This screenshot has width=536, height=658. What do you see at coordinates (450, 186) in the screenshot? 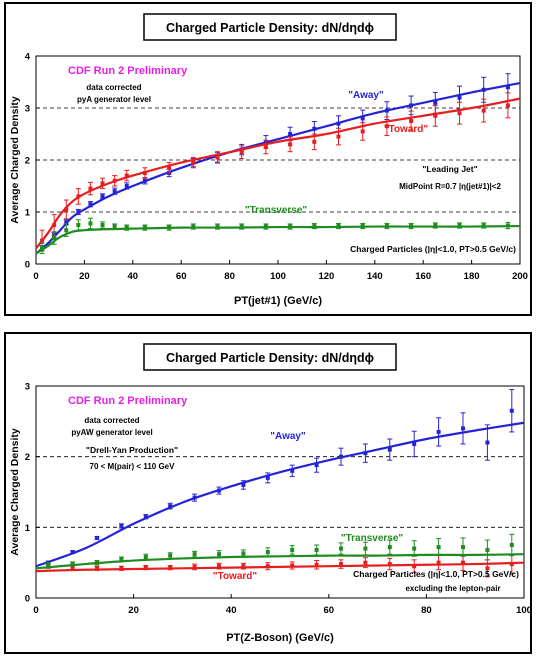
I see `chart-annotation: MidPoint R=0.7 |η(jet#1)|<2` at bounding box center [450, 186].